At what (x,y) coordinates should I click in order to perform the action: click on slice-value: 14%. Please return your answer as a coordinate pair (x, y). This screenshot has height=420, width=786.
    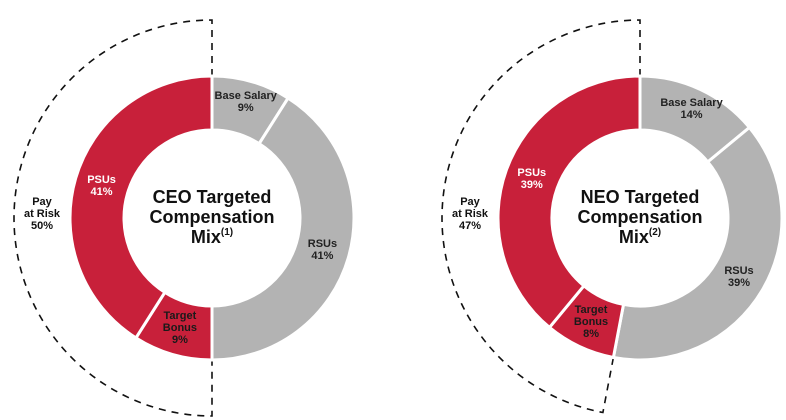
    Looking at the image, I should click on (691, 114).